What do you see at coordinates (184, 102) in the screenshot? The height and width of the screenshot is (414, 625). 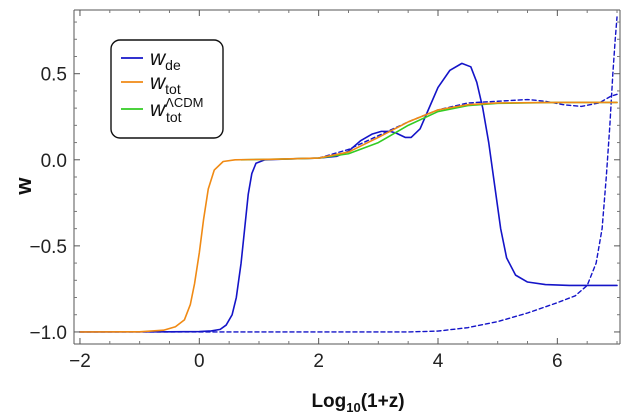 I see `legend-label-sup: ΛCDM` at bounding box center [184, 102].